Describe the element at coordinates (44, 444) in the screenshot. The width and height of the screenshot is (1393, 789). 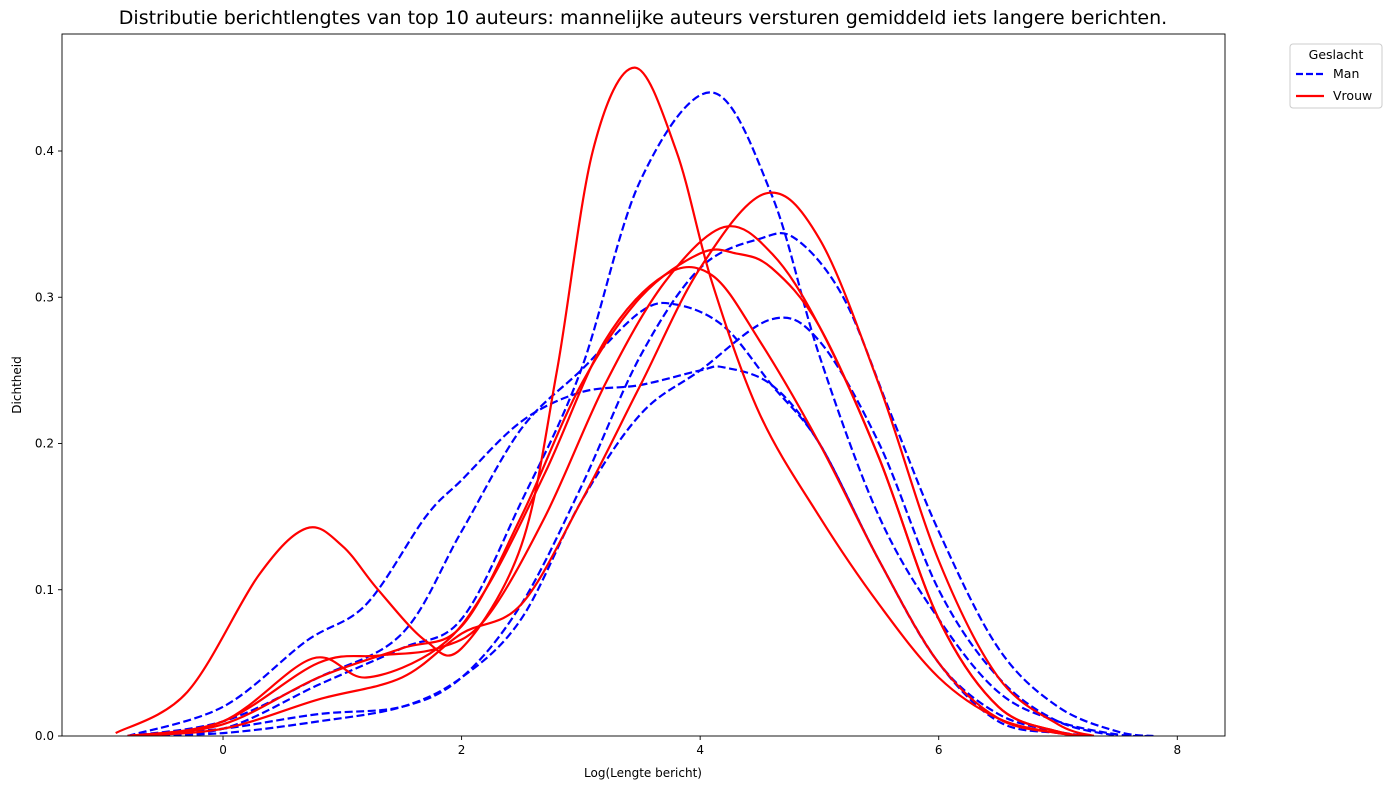
I see `y-tick-label: 0.2` at that location.